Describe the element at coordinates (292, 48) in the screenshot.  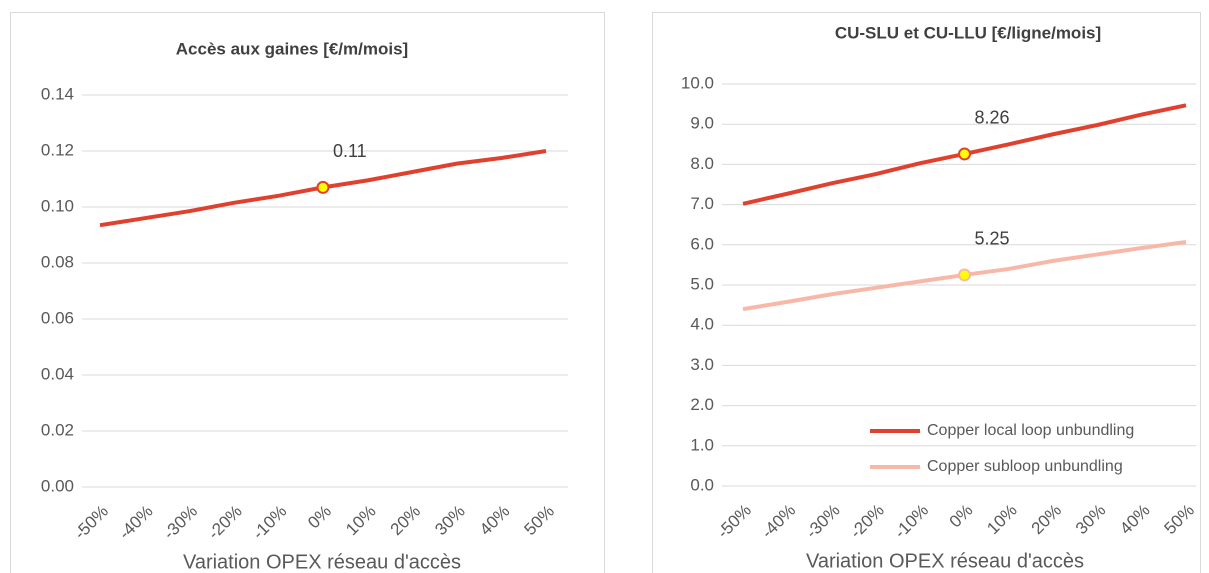
I see `chart-title: Accès aux gaines [€/m/mois]` at that location.